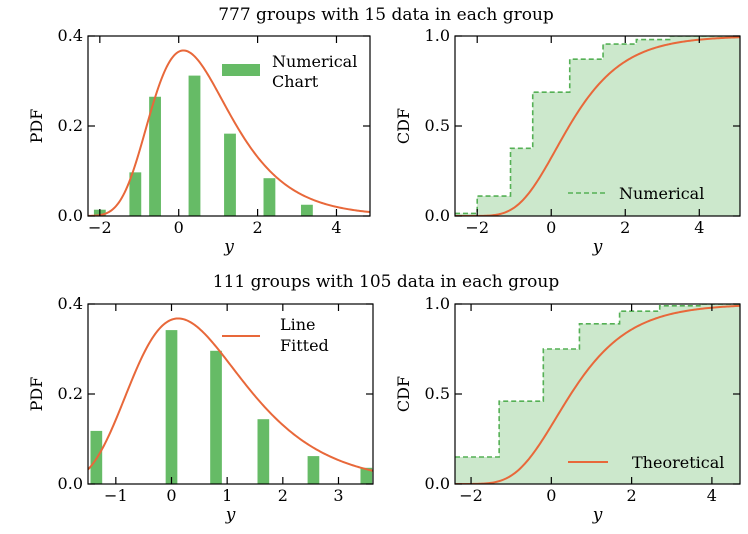 Image resolution: width=748 pixels, height=534 pixels. I want to click on legend-swatch-bar, so click(241, 70).